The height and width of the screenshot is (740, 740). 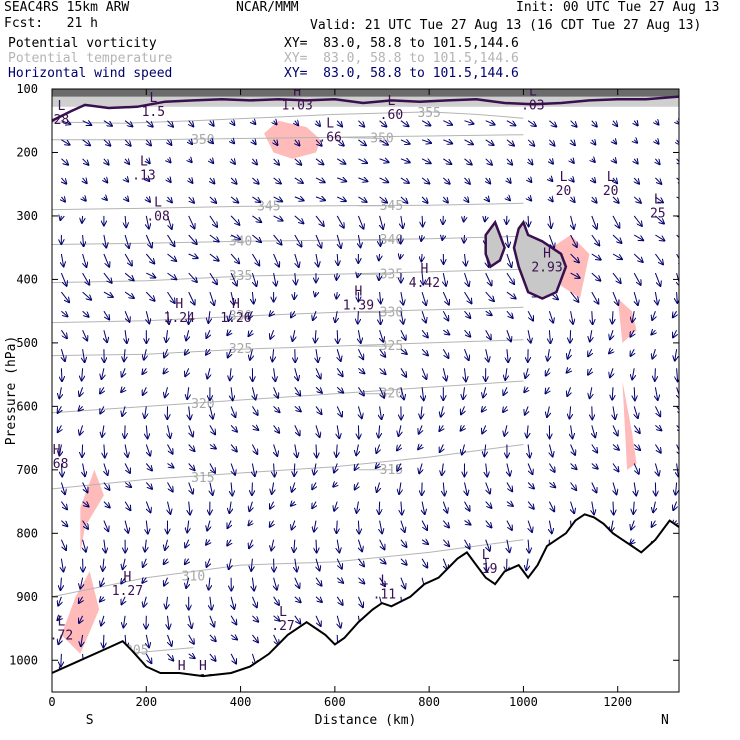 I want to click on x-tick-label: 600, so click(x=335, y=702).